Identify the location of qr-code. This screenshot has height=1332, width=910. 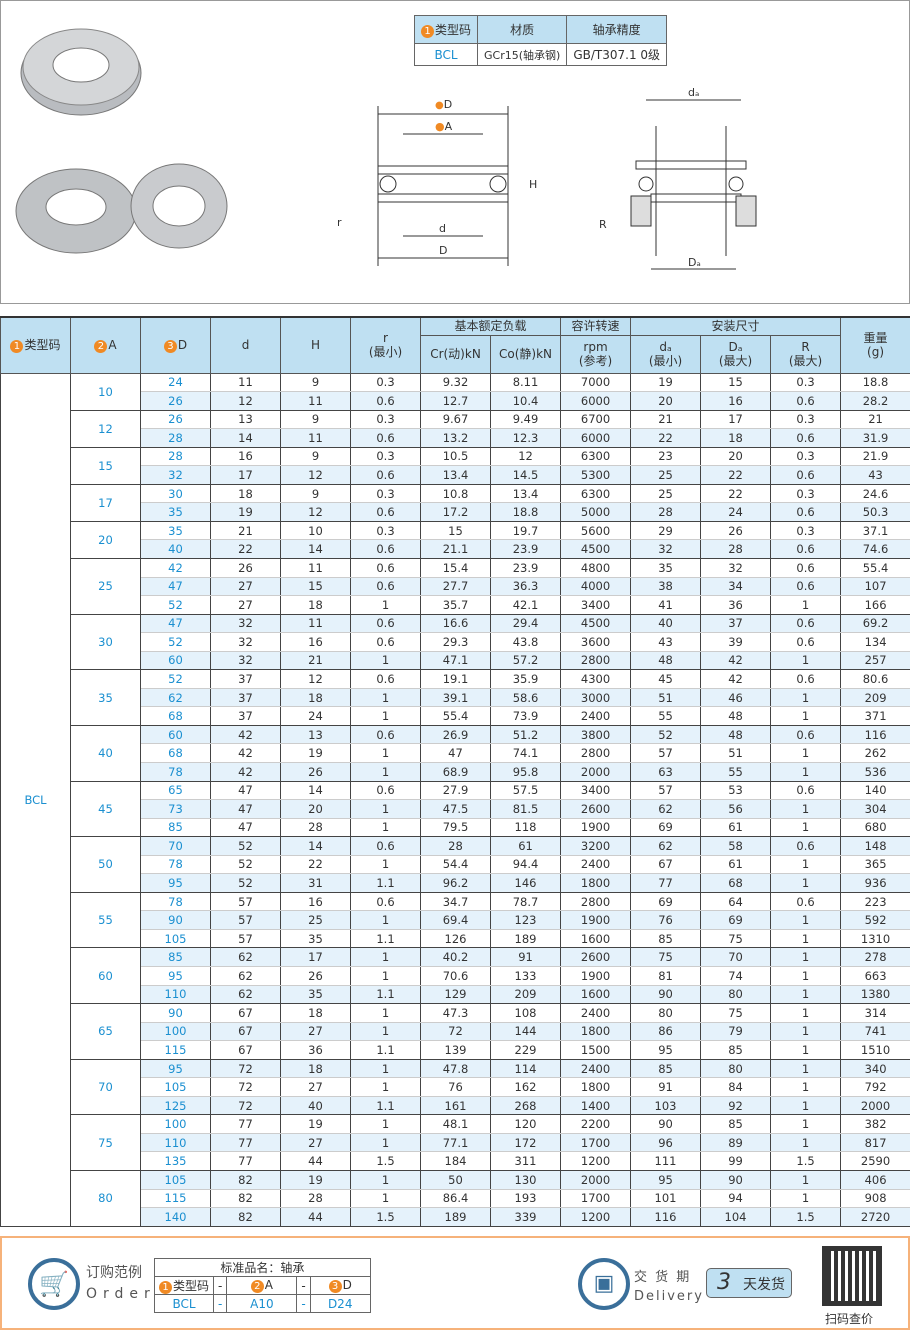
(852, 1276).